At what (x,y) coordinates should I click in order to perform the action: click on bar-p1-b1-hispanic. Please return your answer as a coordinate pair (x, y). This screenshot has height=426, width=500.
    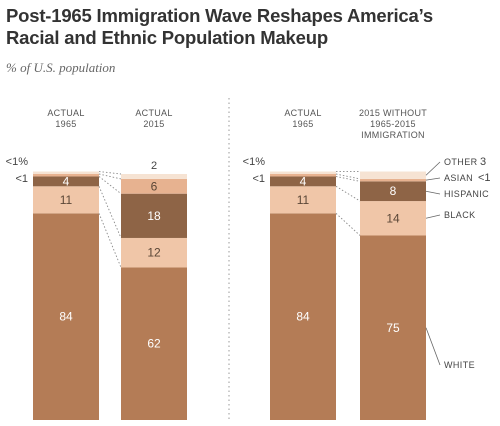
    Looking at the image, I should click on (66, 181).